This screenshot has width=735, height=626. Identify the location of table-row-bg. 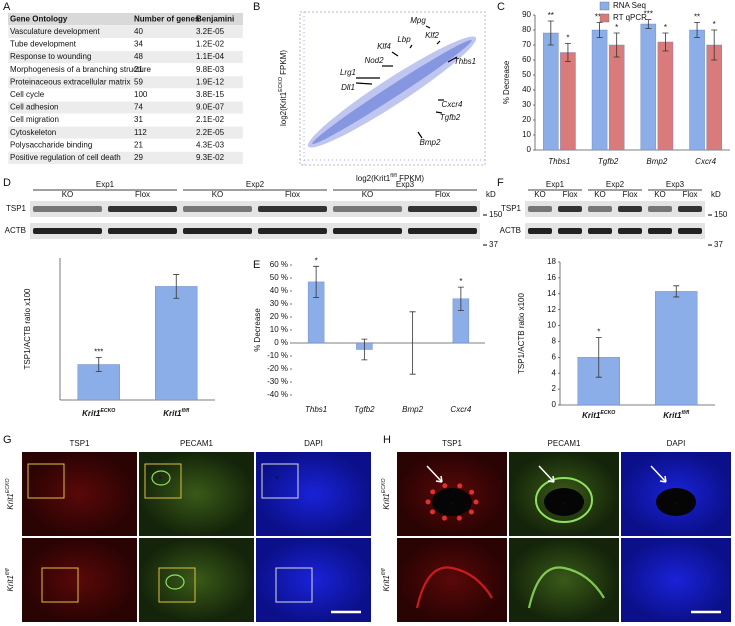
(125, 158).